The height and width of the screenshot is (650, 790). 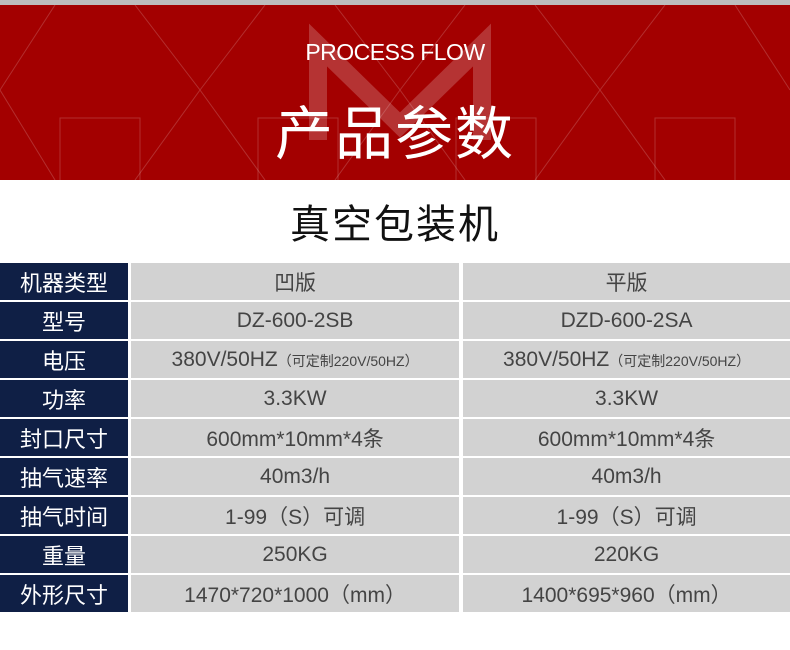 I want to click on row-label: 型号, so click(x=65, y=321).